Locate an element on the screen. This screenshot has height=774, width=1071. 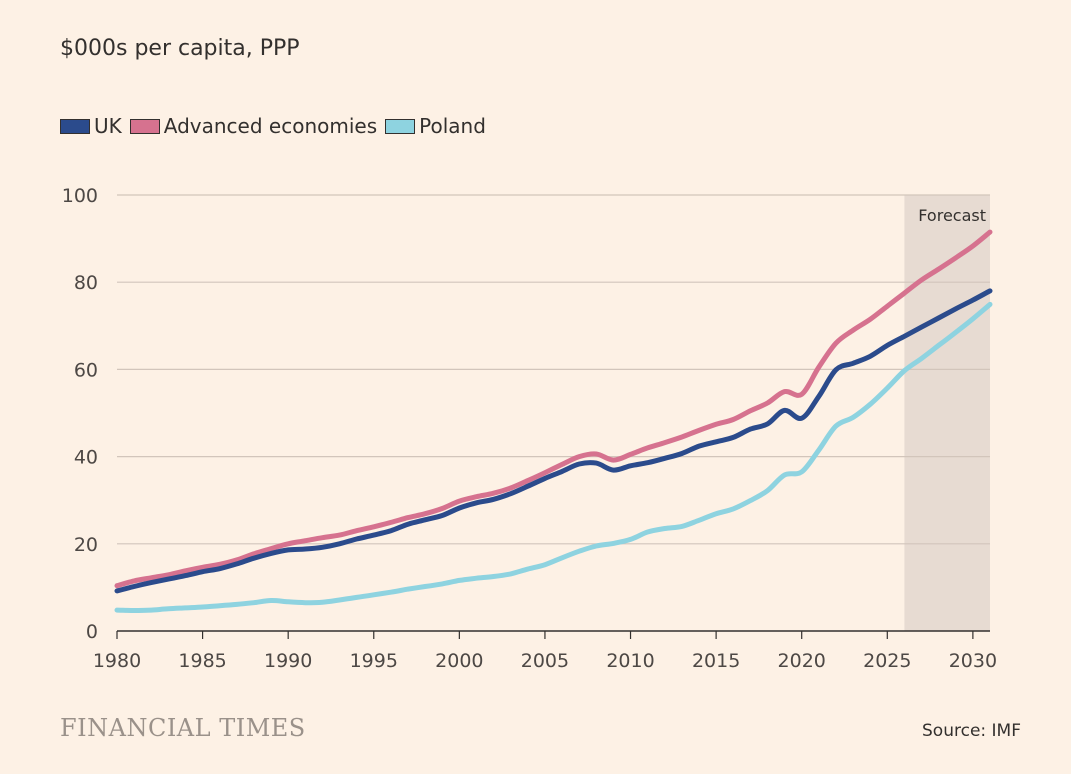
forecast-shading is located at coordinates (947, 413).